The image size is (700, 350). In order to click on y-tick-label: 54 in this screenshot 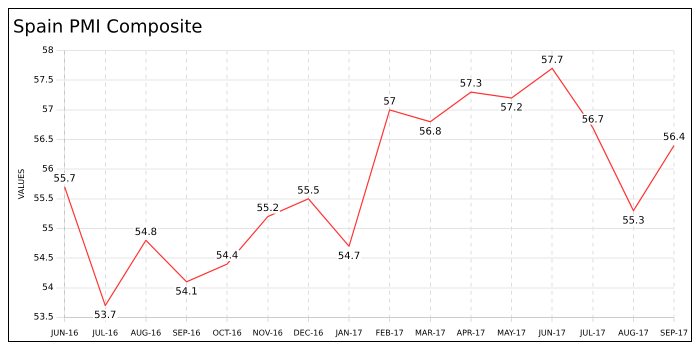, I will do `click(48, 288)`.